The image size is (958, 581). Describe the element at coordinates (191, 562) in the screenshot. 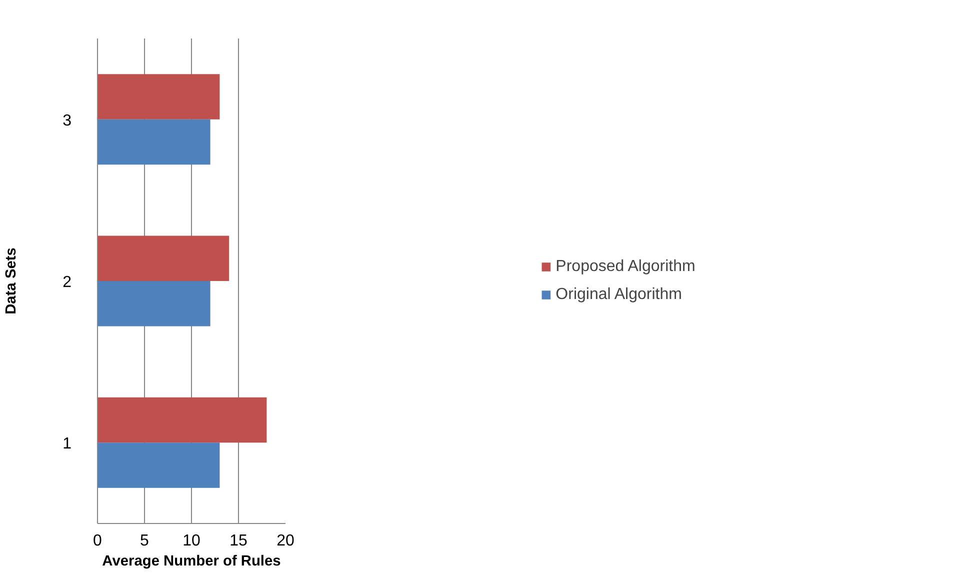

I see `x-axis-title: Average Number of Rules` at that location.